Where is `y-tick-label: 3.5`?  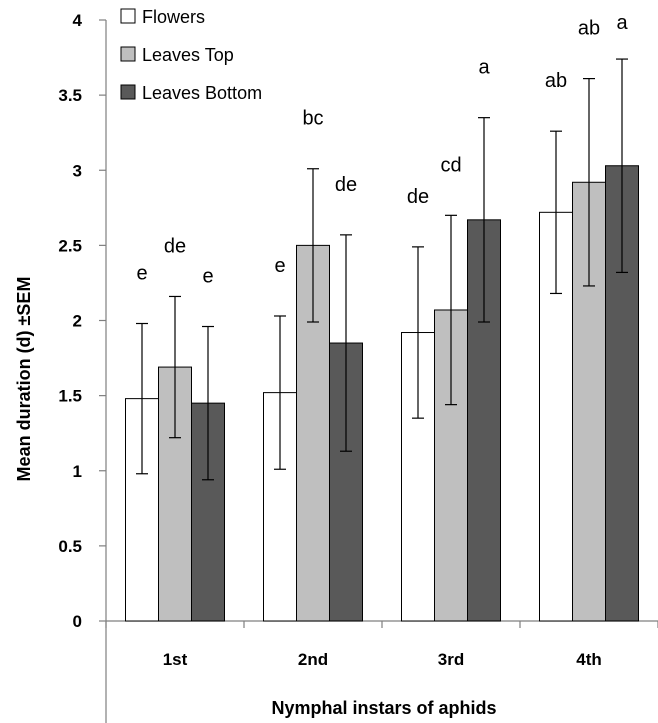 y-tick-label: 3.5 is located at coordinates (70, 95).